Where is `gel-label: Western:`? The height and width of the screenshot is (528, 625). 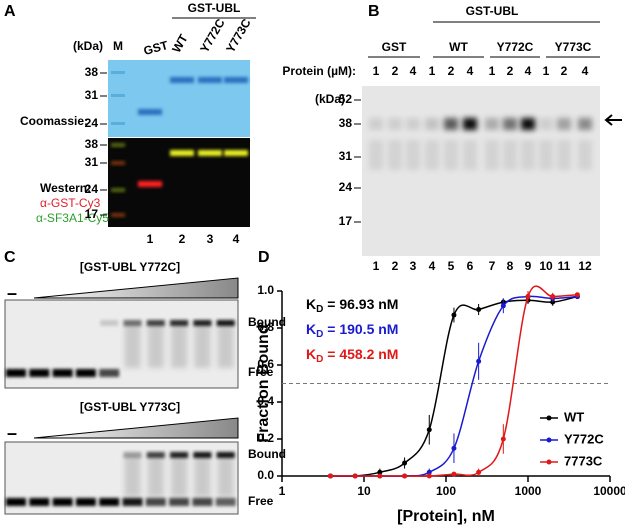 gel-label: Western: is located at coordinates (65, 188).